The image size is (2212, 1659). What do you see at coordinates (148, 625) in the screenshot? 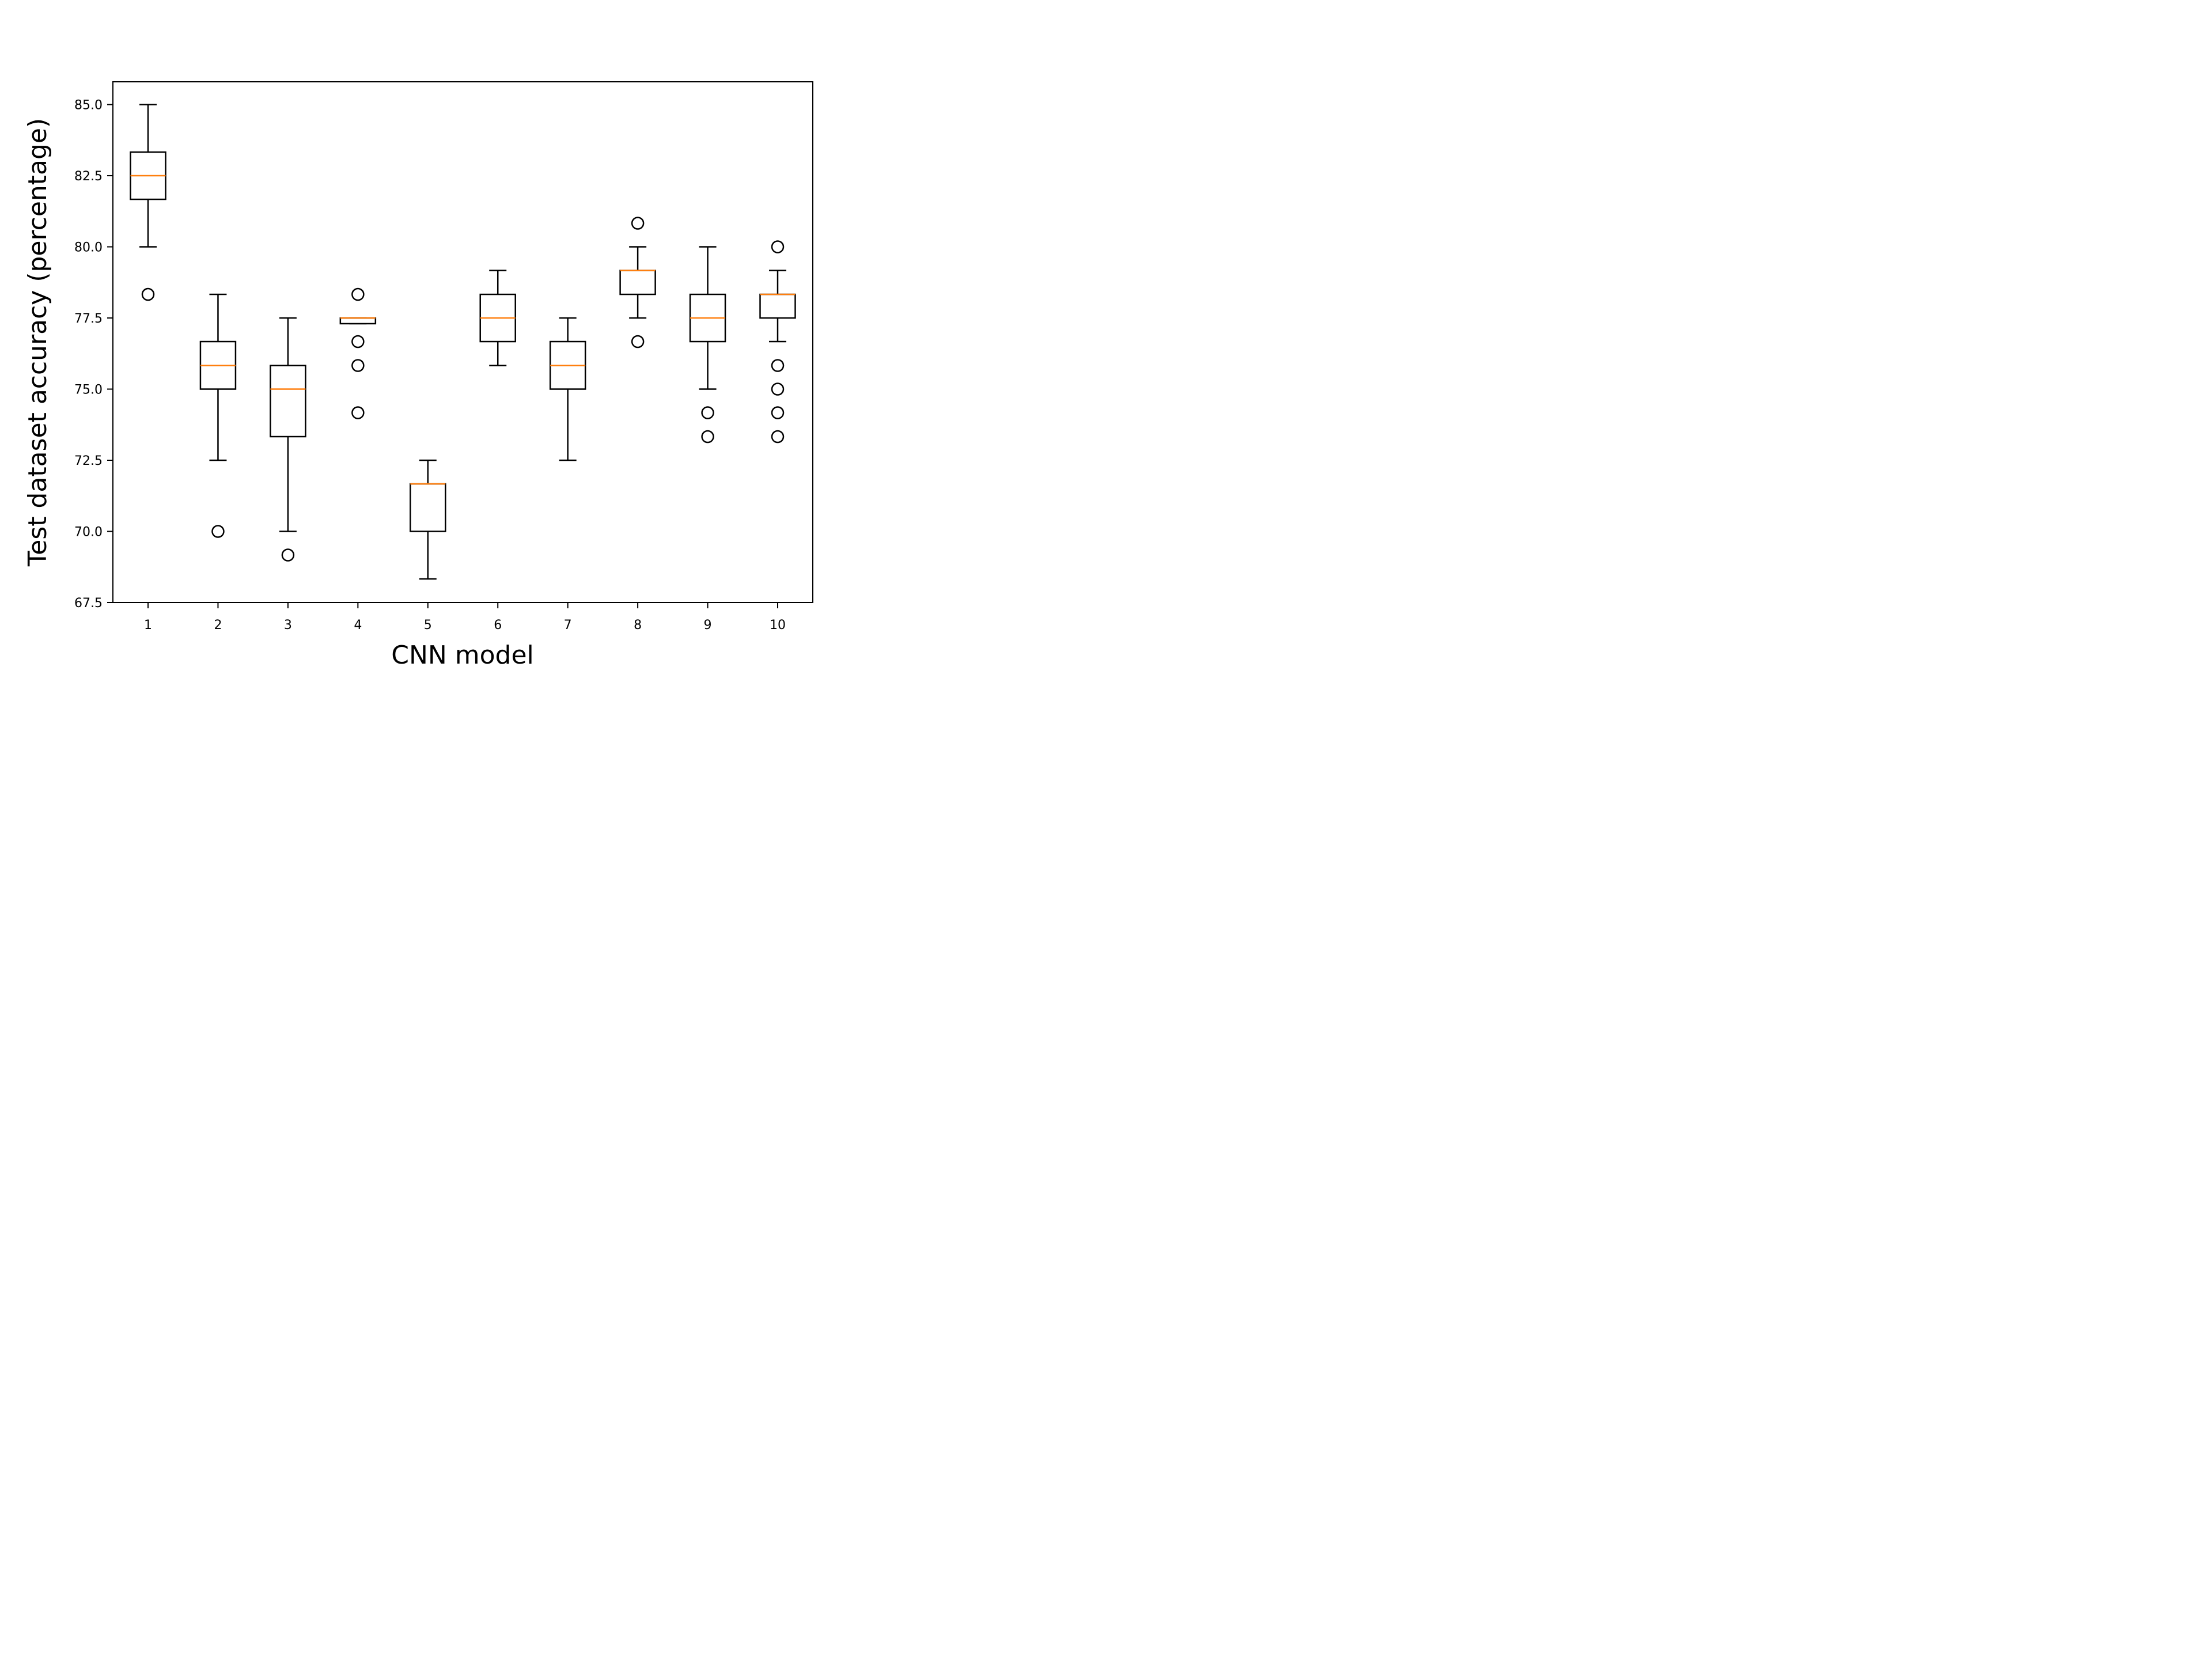
I see `x-tick-label: 1` at bounding box center [148, 625].